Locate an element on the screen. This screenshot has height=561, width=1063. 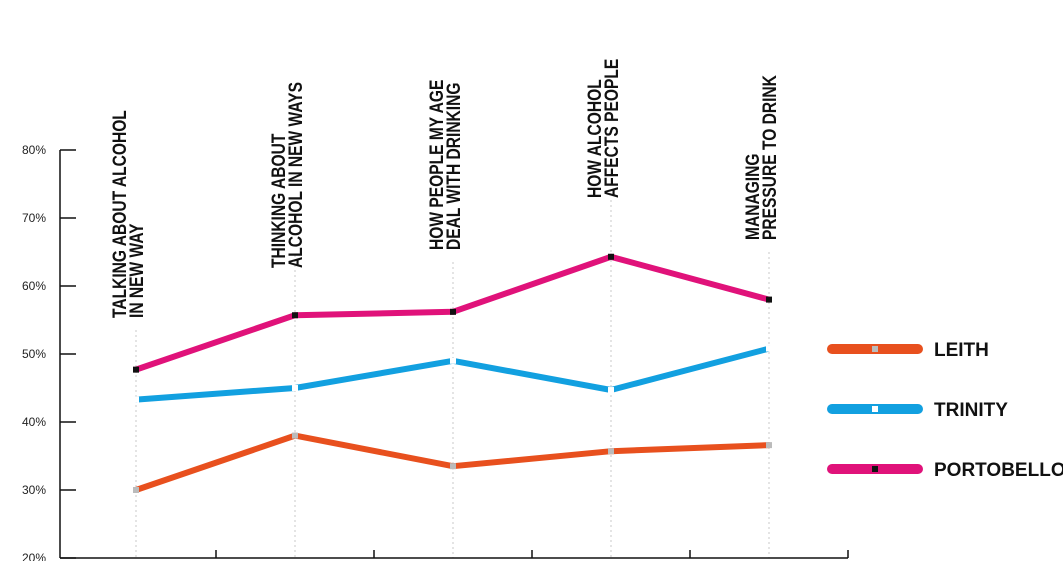
legend-label: PORTOBELLO is located at coordinates (998, 470).